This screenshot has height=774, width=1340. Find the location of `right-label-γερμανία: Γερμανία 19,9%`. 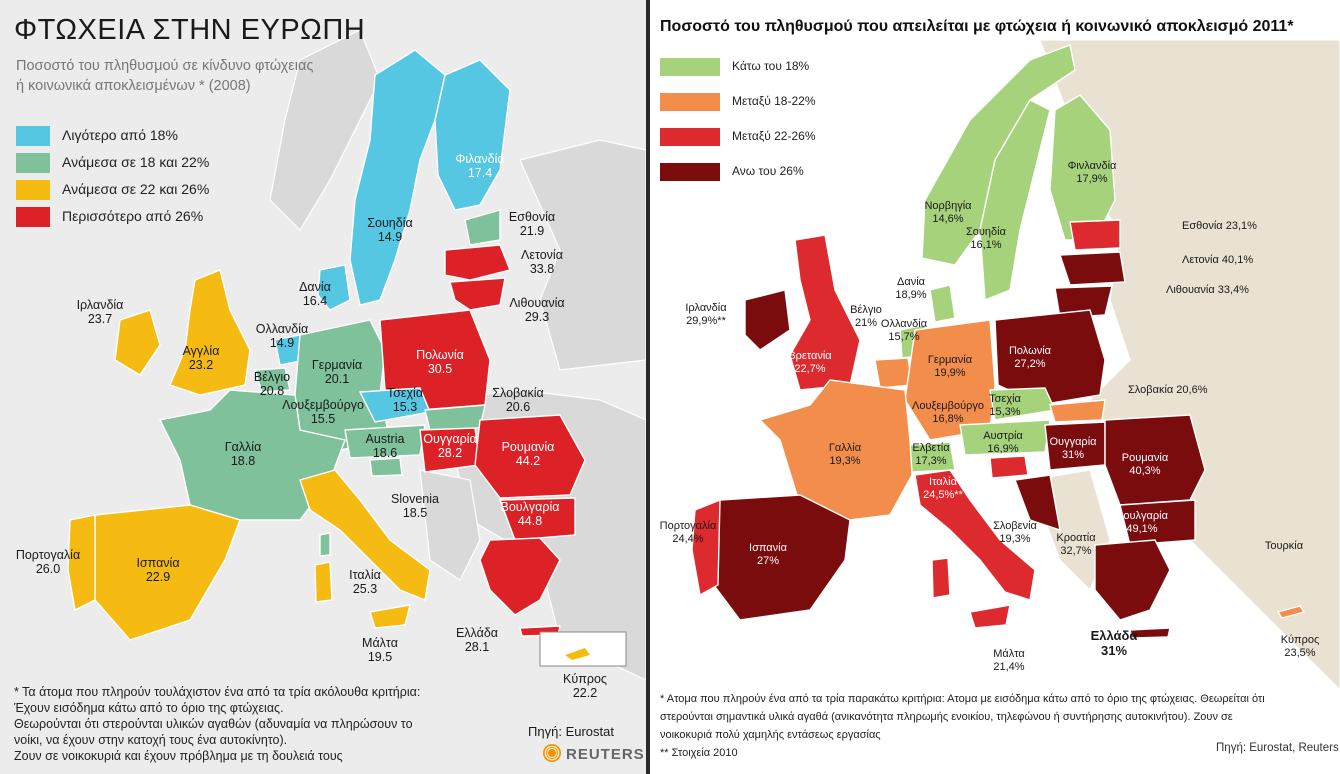

right-label-γερμανία: Γερμανία 19,9% is located at coordinates (950, 367).